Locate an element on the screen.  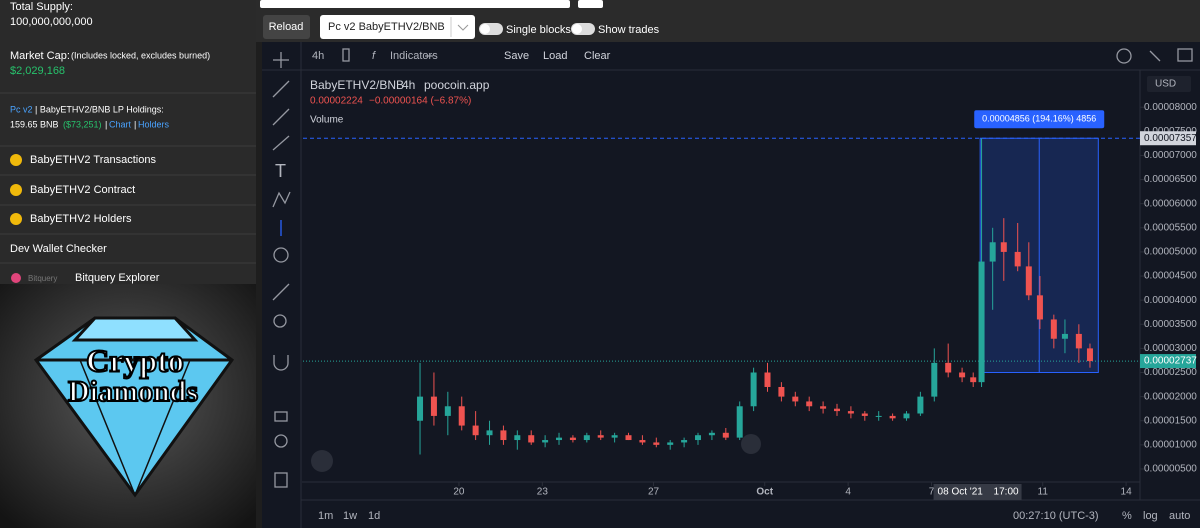
range: 1d is located at coordinates (374, 516).